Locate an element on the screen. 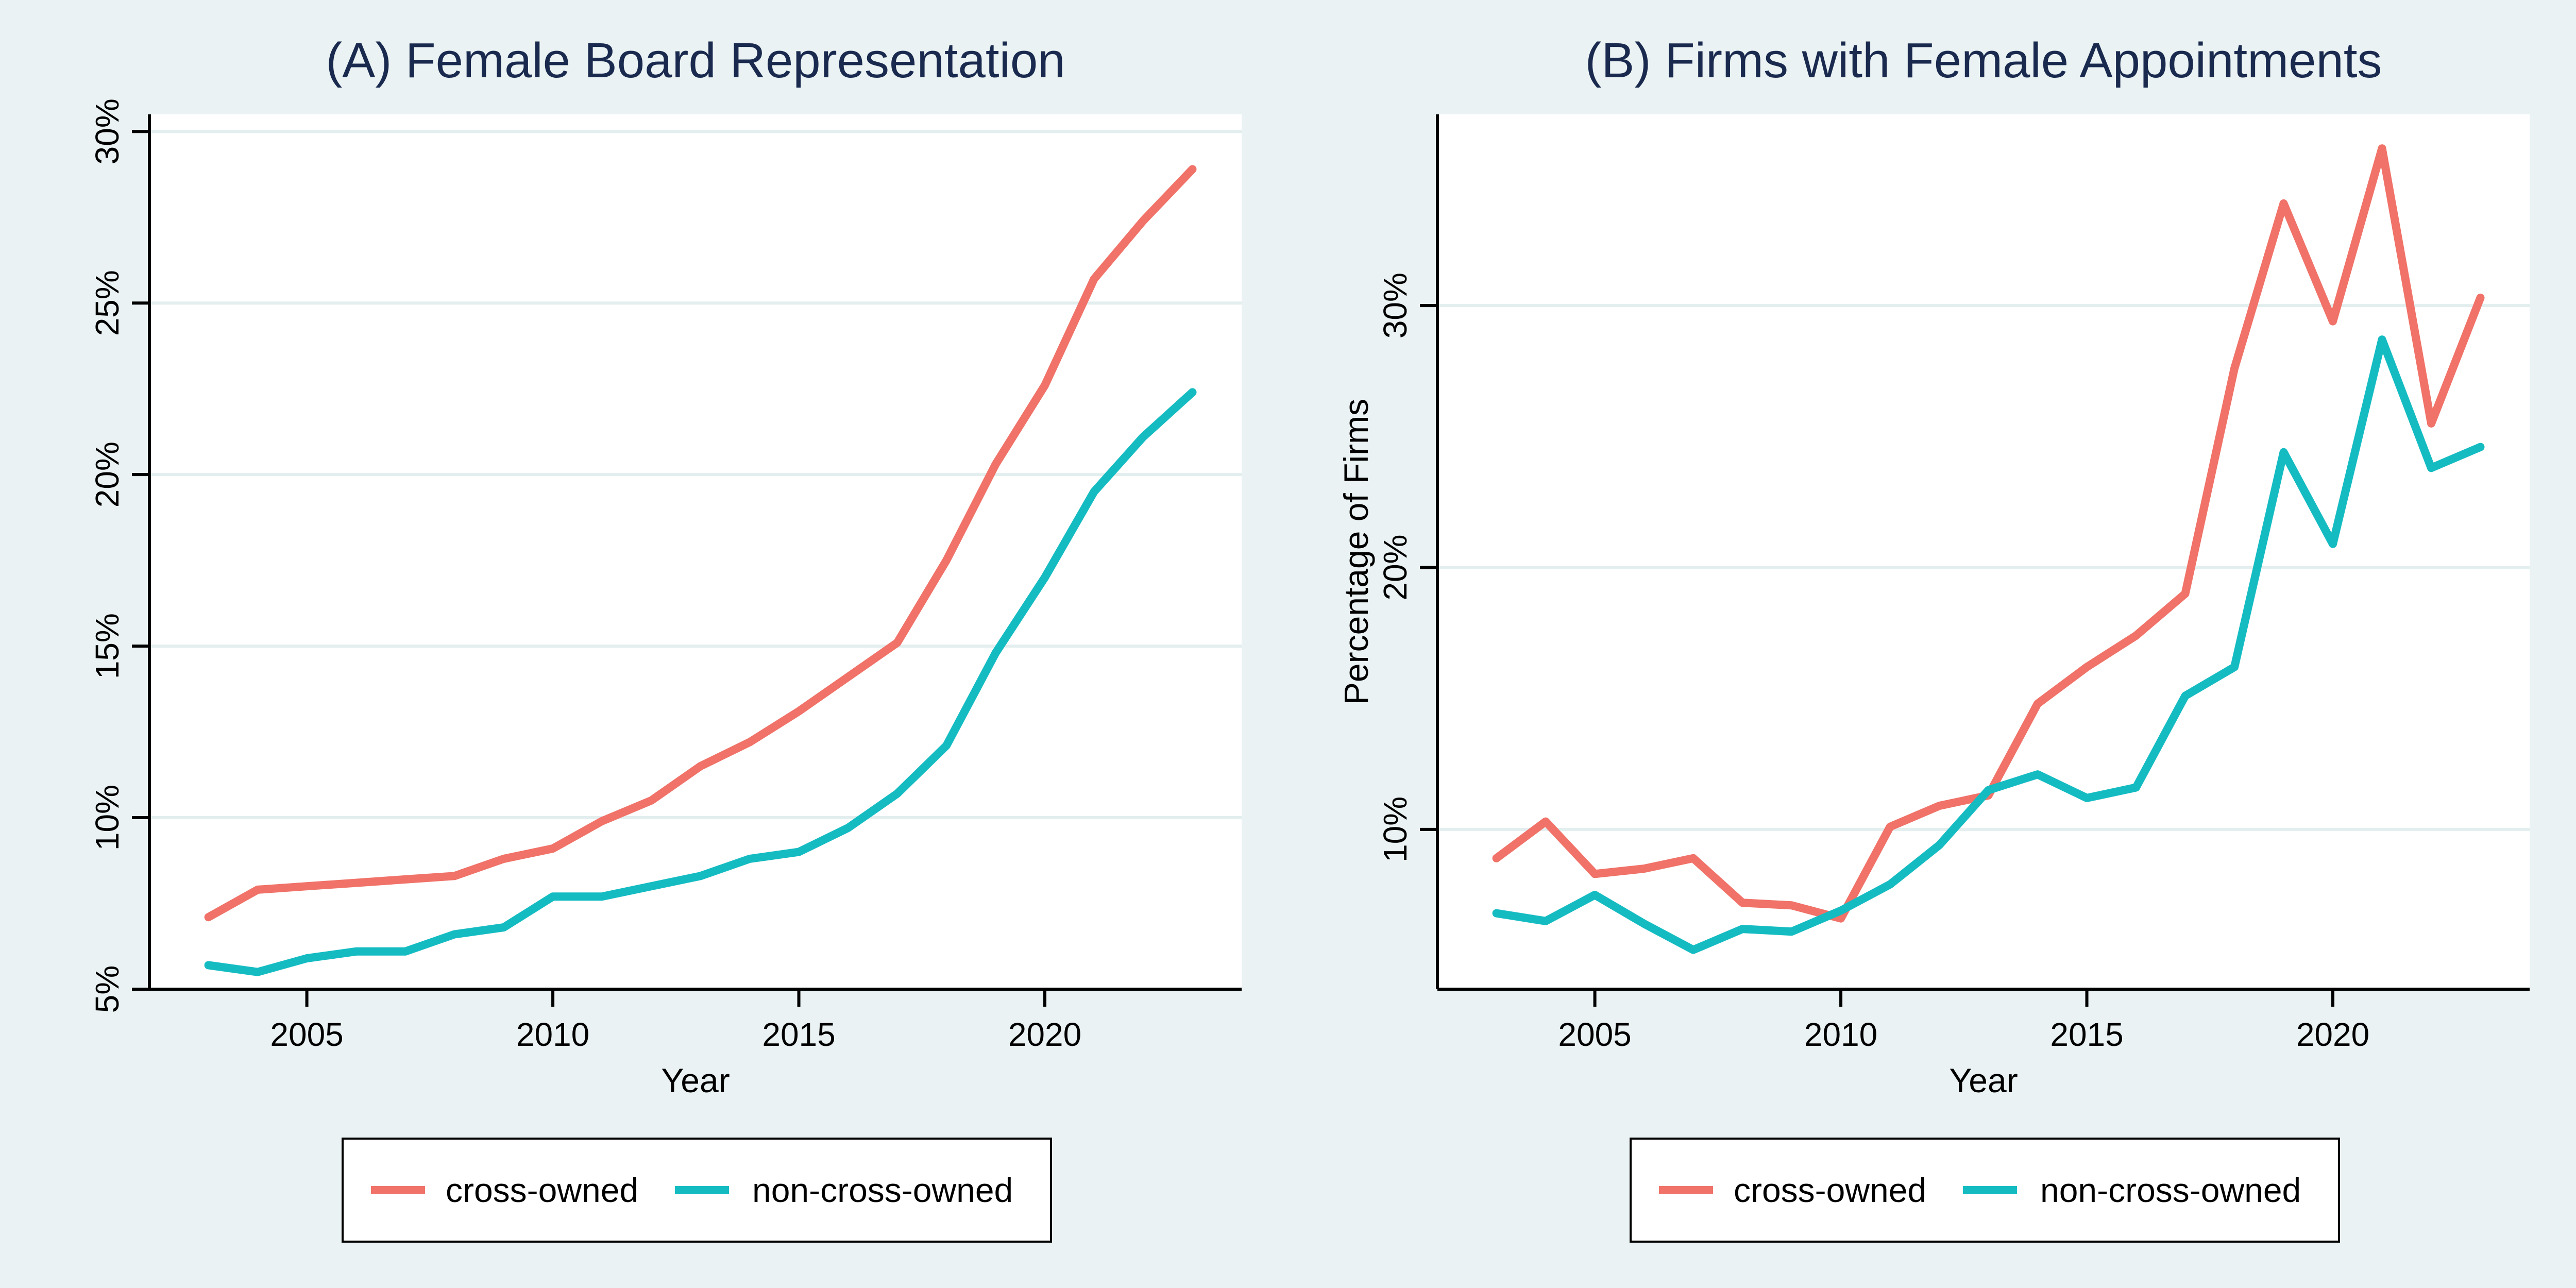 The height and width of the screenshot is (1288, 2576). panel-b-x-axis-label: Year is located at coordinates (1983, 1080).